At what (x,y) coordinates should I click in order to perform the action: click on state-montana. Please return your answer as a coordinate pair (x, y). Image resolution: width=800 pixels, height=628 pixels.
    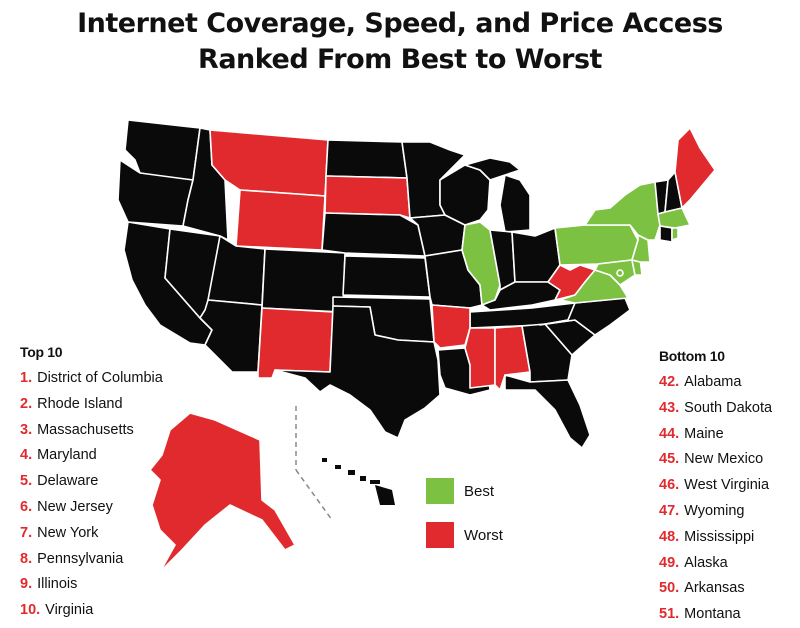
    Looking at the image, I should click on (269, 163).